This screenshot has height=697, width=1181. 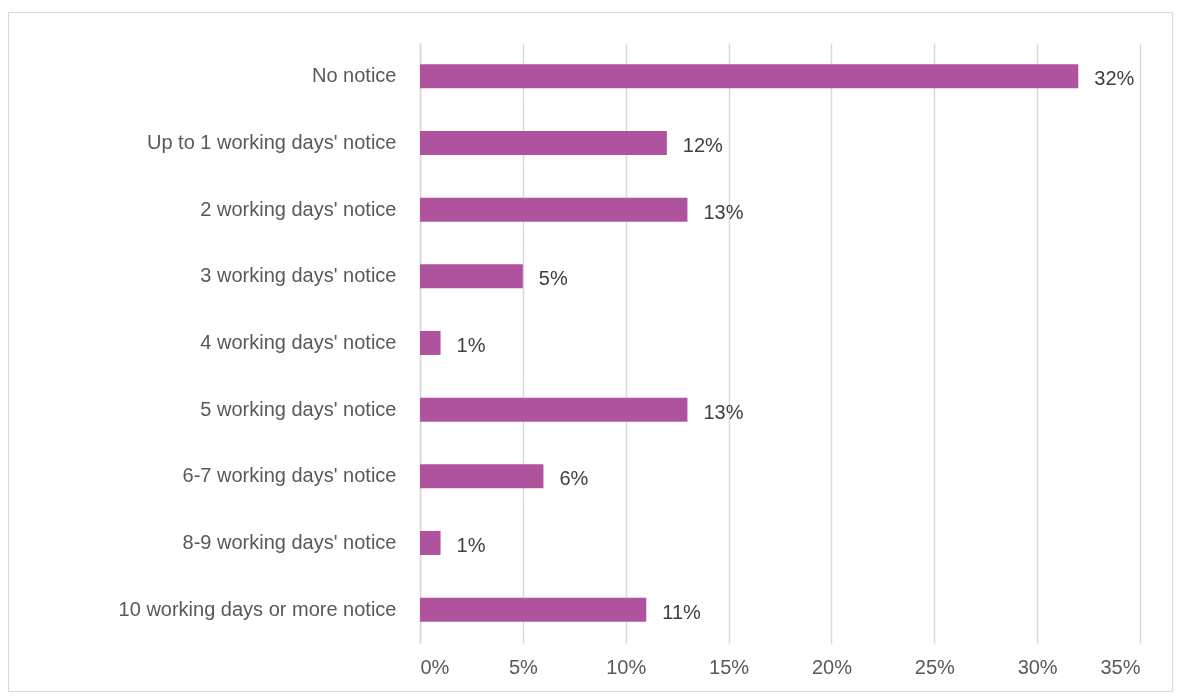 What do you see at coordinates (729, 666) in the screenshot?
I see `x-tick-label: 15%` at bounding box center [729, 666].